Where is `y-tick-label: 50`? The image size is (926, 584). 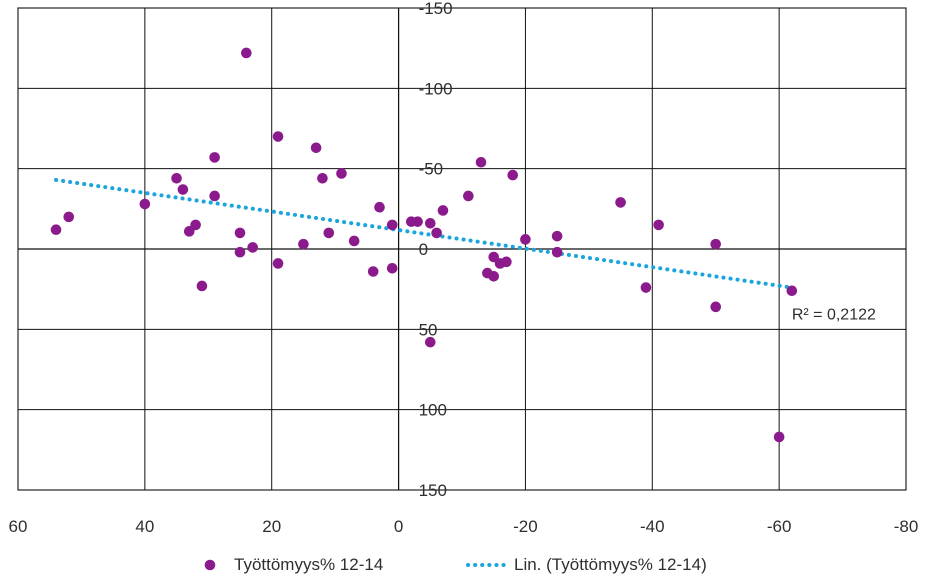
y-tick-label: 50 is located at coordinates (428, 329).